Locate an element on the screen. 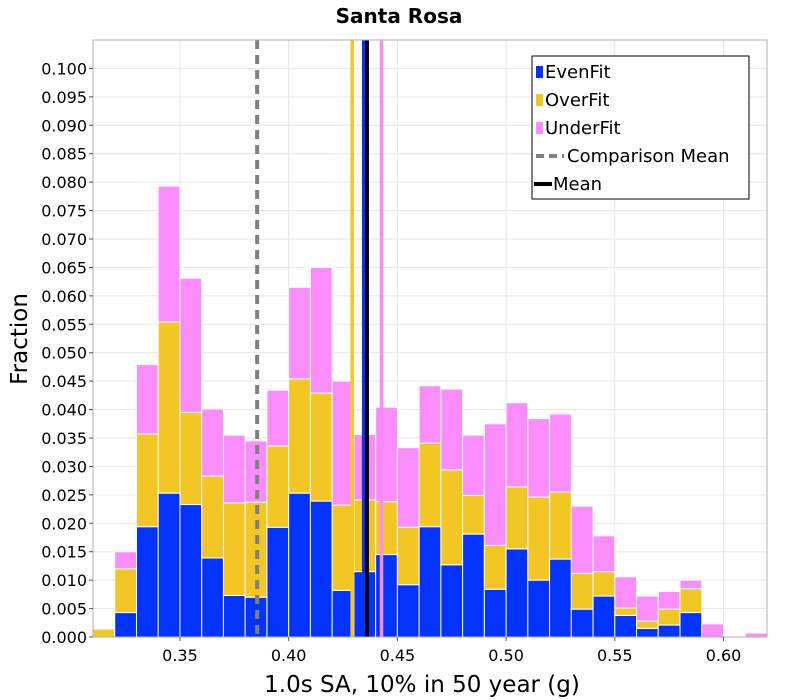 Image resolution: width=800 pixels, height=700 pixels. y-tick-label: 0.025 is located at coordinates (64, 495).